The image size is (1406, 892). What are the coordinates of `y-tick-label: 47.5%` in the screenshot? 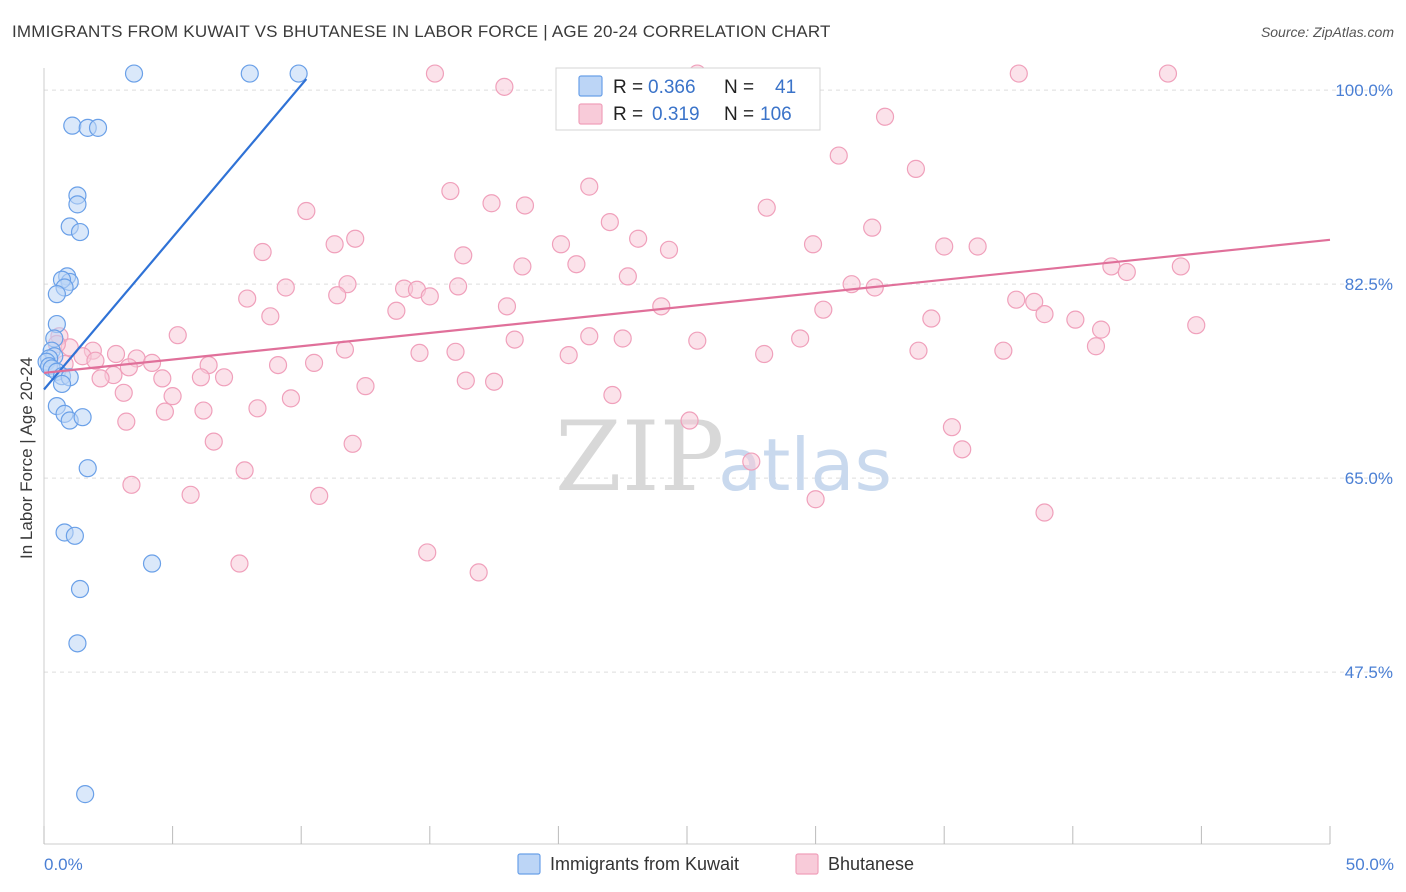 It's located at (1369, 672).